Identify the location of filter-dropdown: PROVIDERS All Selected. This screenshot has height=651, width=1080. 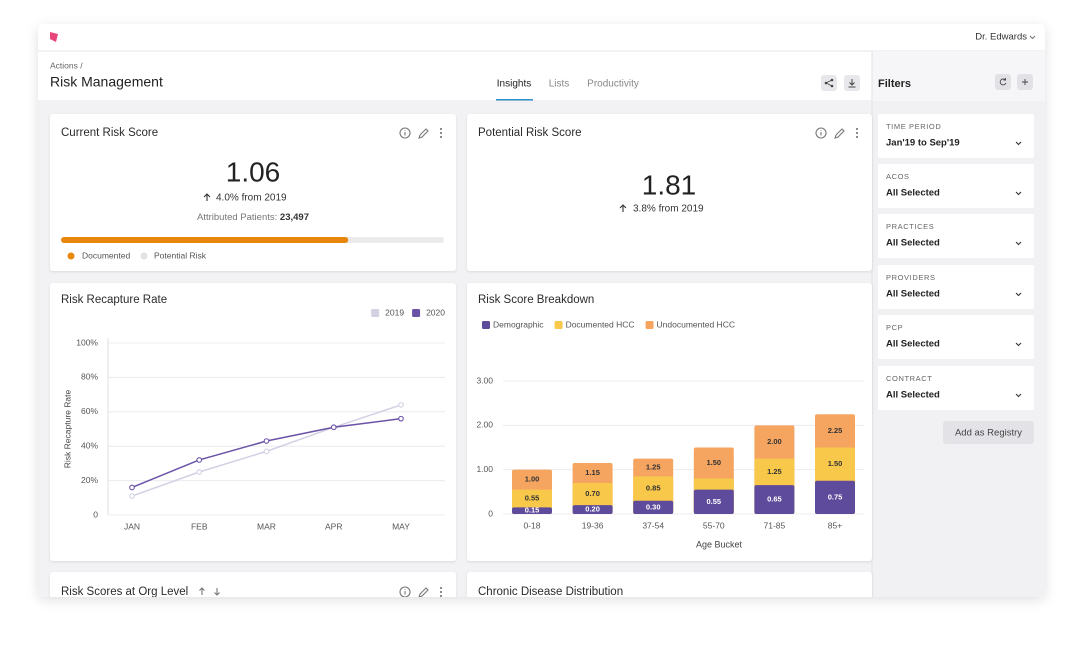
(956, 287).